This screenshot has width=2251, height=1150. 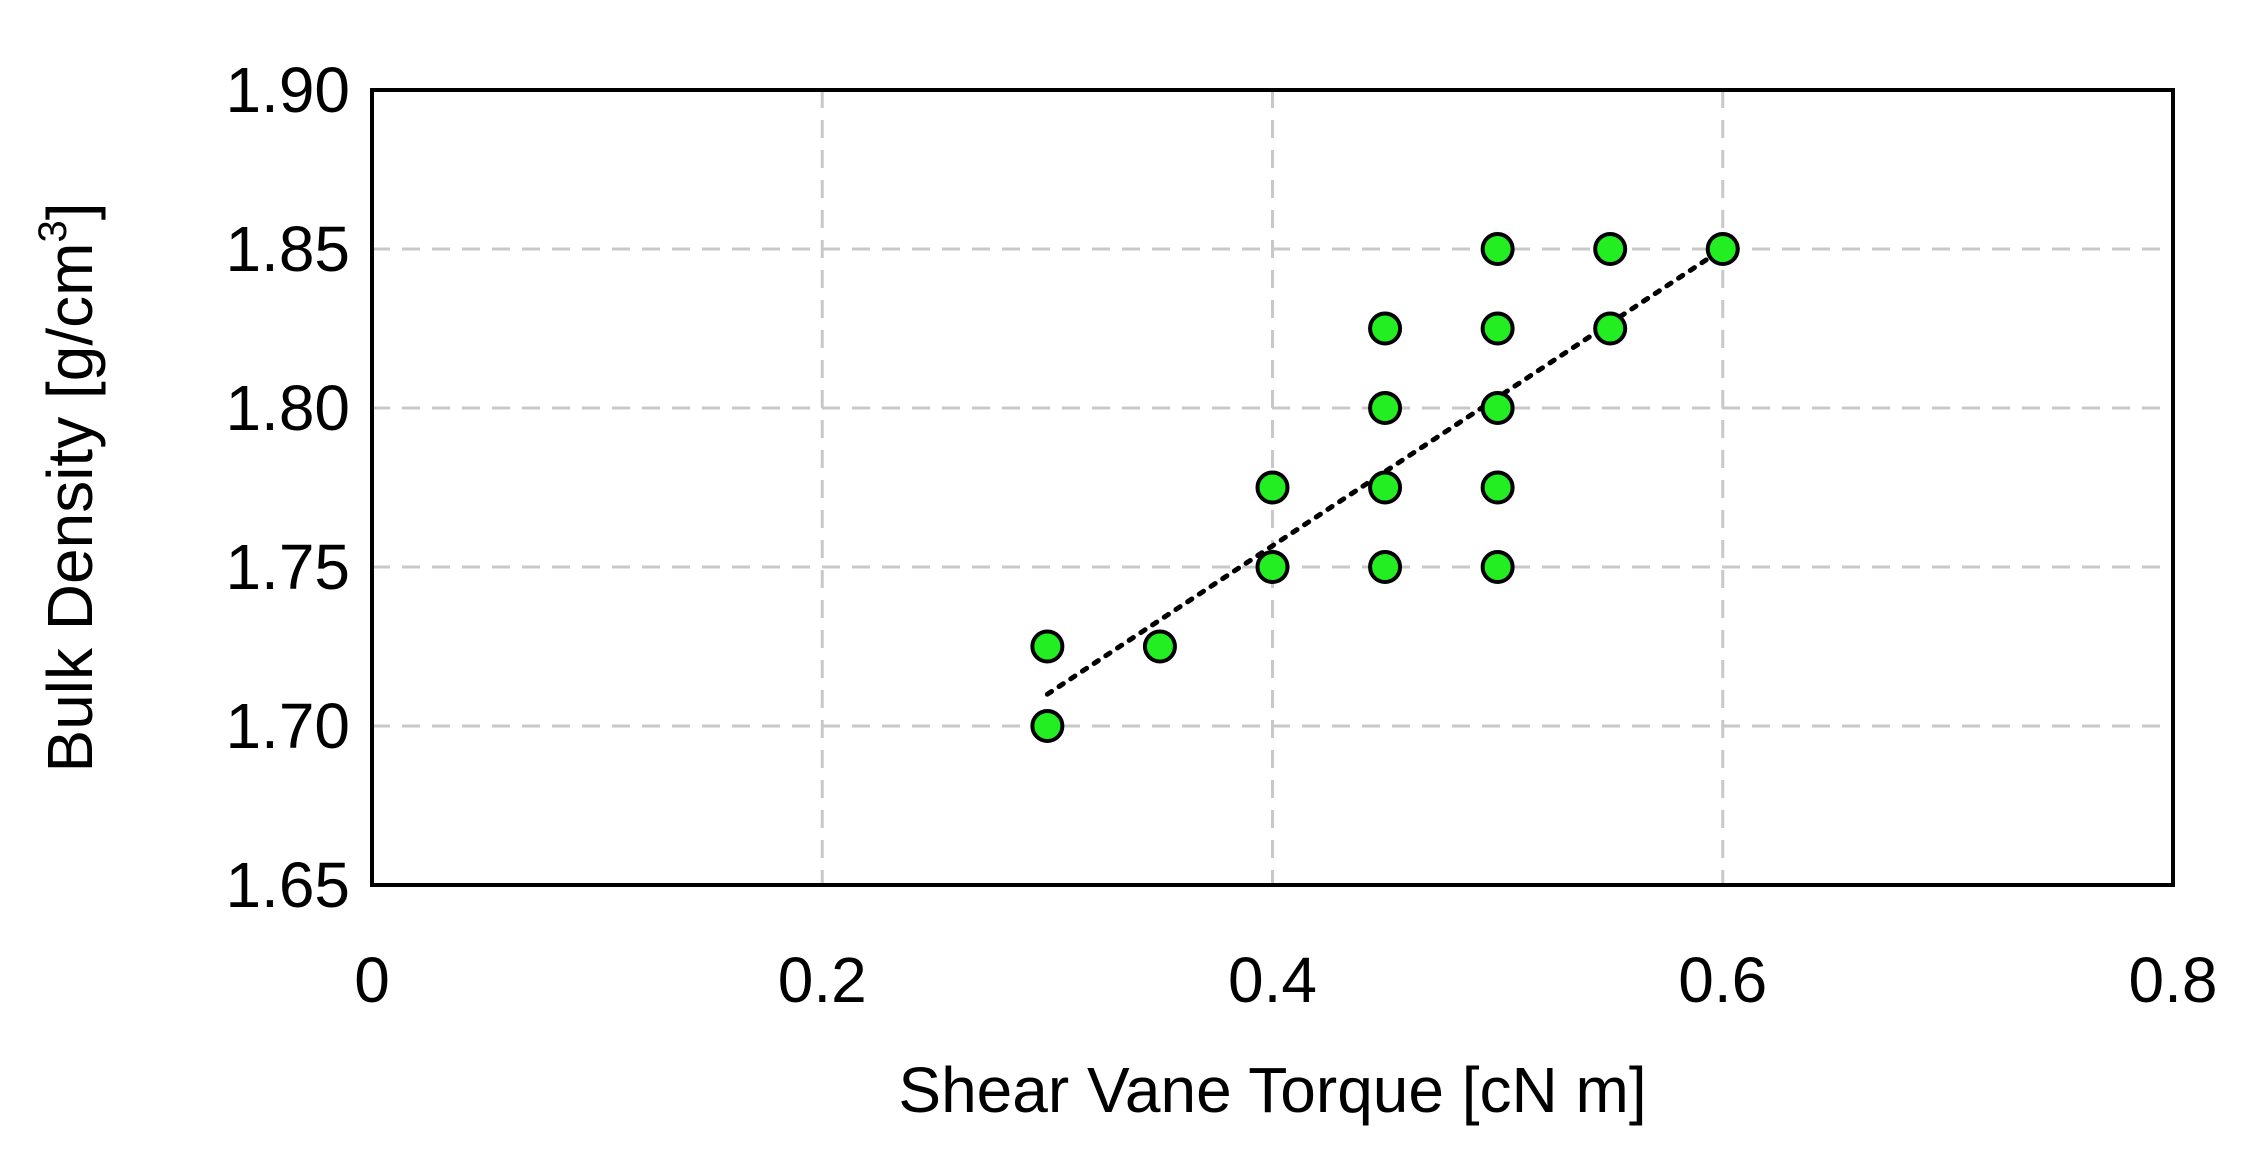 What do you see at coordinates (287, 408) in the screenshot?
I see `y-tick-label: 1.80` at bounding box center [287, 408].